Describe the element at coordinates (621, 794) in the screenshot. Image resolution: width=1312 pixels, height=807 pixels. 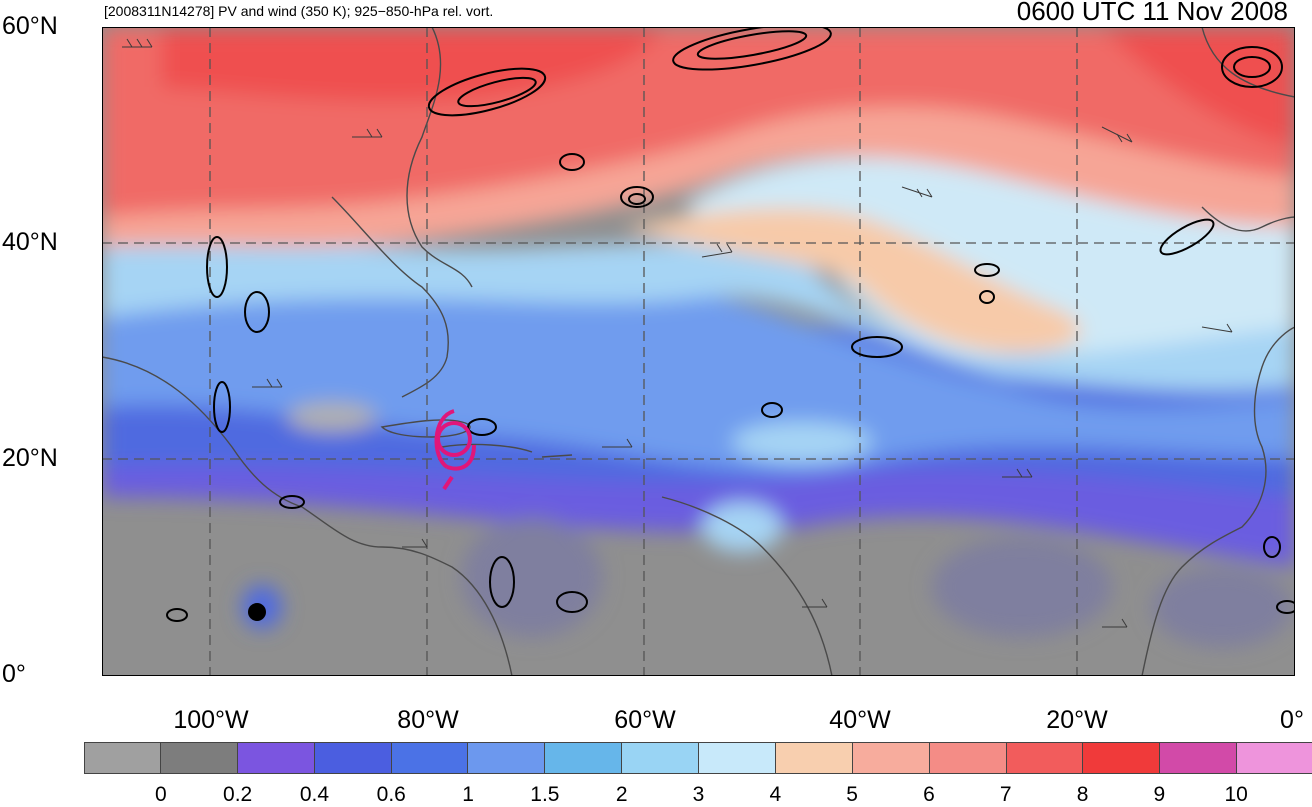
I see `colorbar-tick-label: 2` at that location.